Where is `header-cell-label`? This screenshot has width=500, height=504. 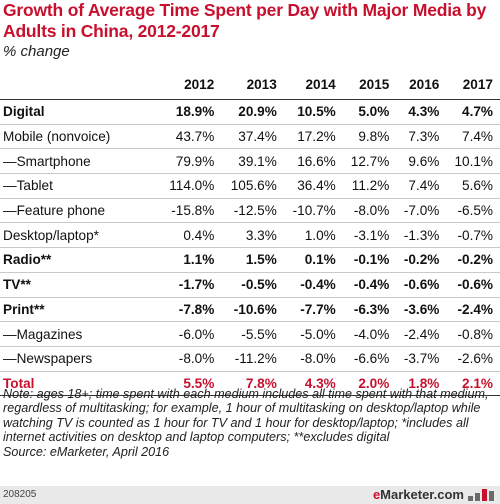
header-cell-label is located at coordinates (80, 84).